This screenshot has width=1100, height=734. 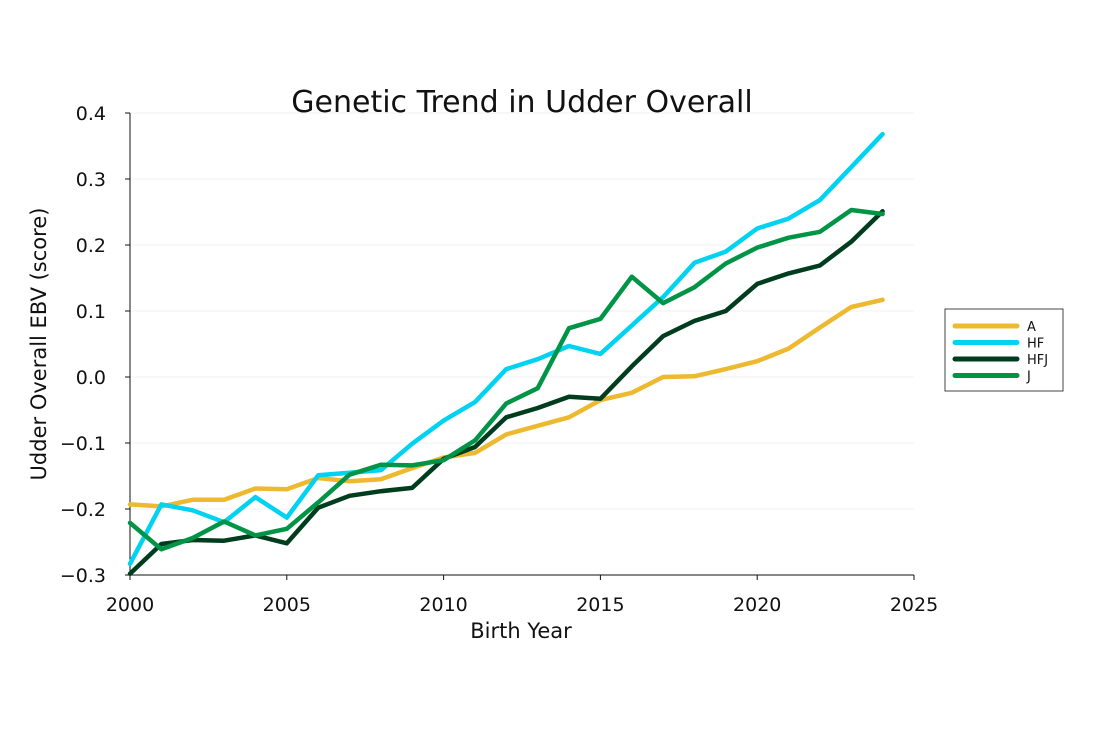 I want to click on y-tick-label: 0.0, so click(x=91, y=378).